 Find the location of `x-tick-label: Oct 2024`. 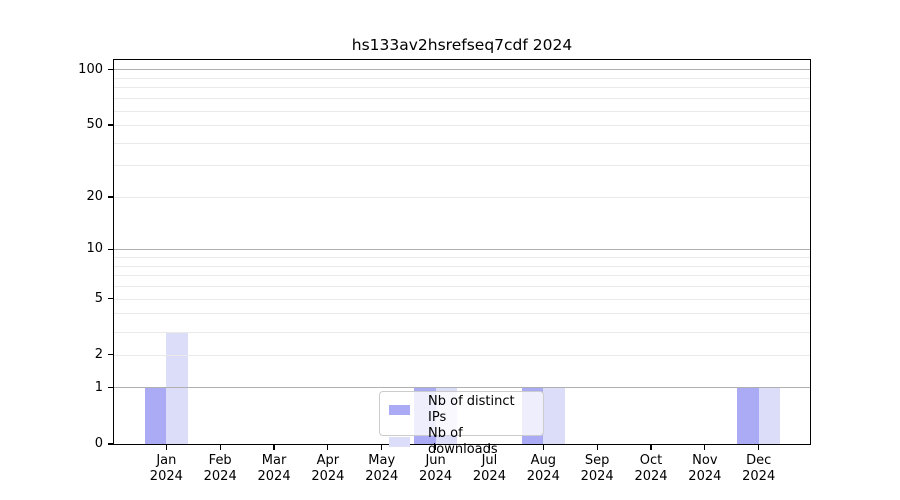

x-tick-label: Oct 2024 is located at coordinates (651, 468).